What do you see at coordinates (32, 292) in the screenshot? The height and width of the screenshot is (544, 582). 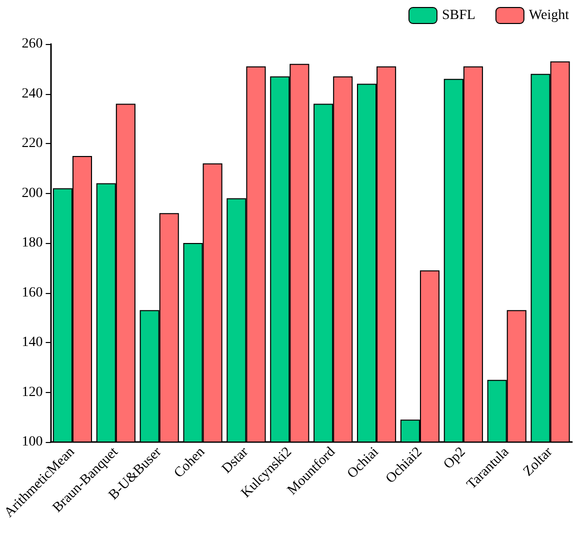 I see `y-tick-label: 160` at bounding box center [32, 292].